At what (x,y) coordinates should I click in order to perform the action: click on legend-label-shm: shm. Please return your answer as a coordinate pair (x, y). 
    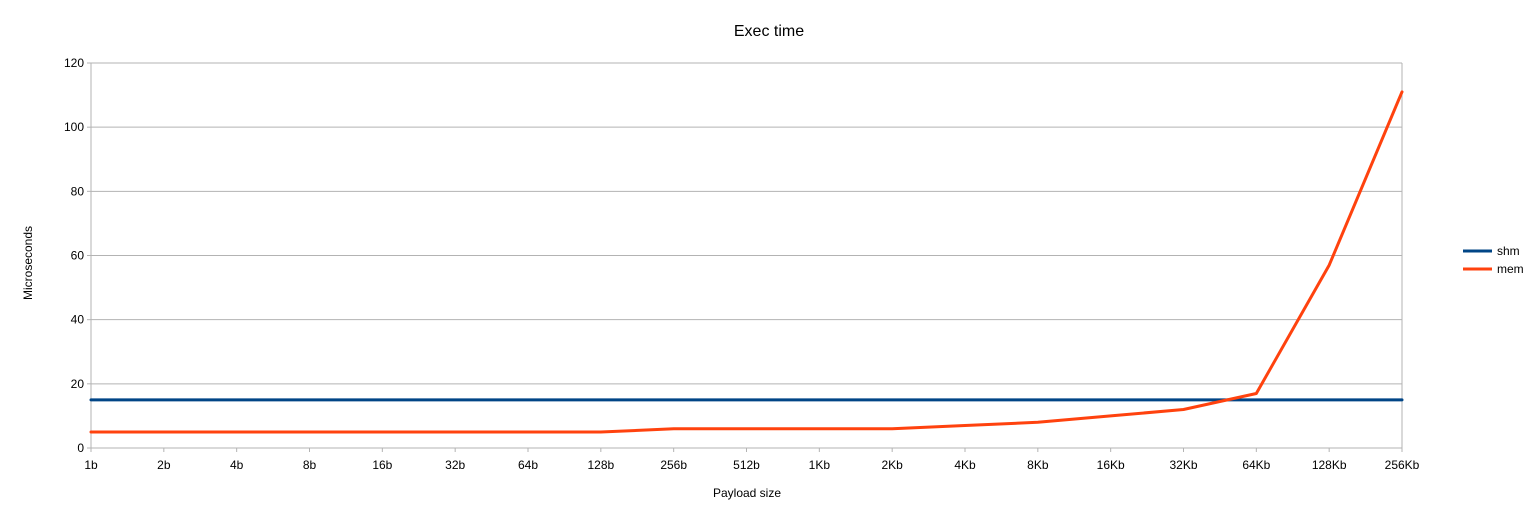
    Looking at the image, I should click on (1508, 251).